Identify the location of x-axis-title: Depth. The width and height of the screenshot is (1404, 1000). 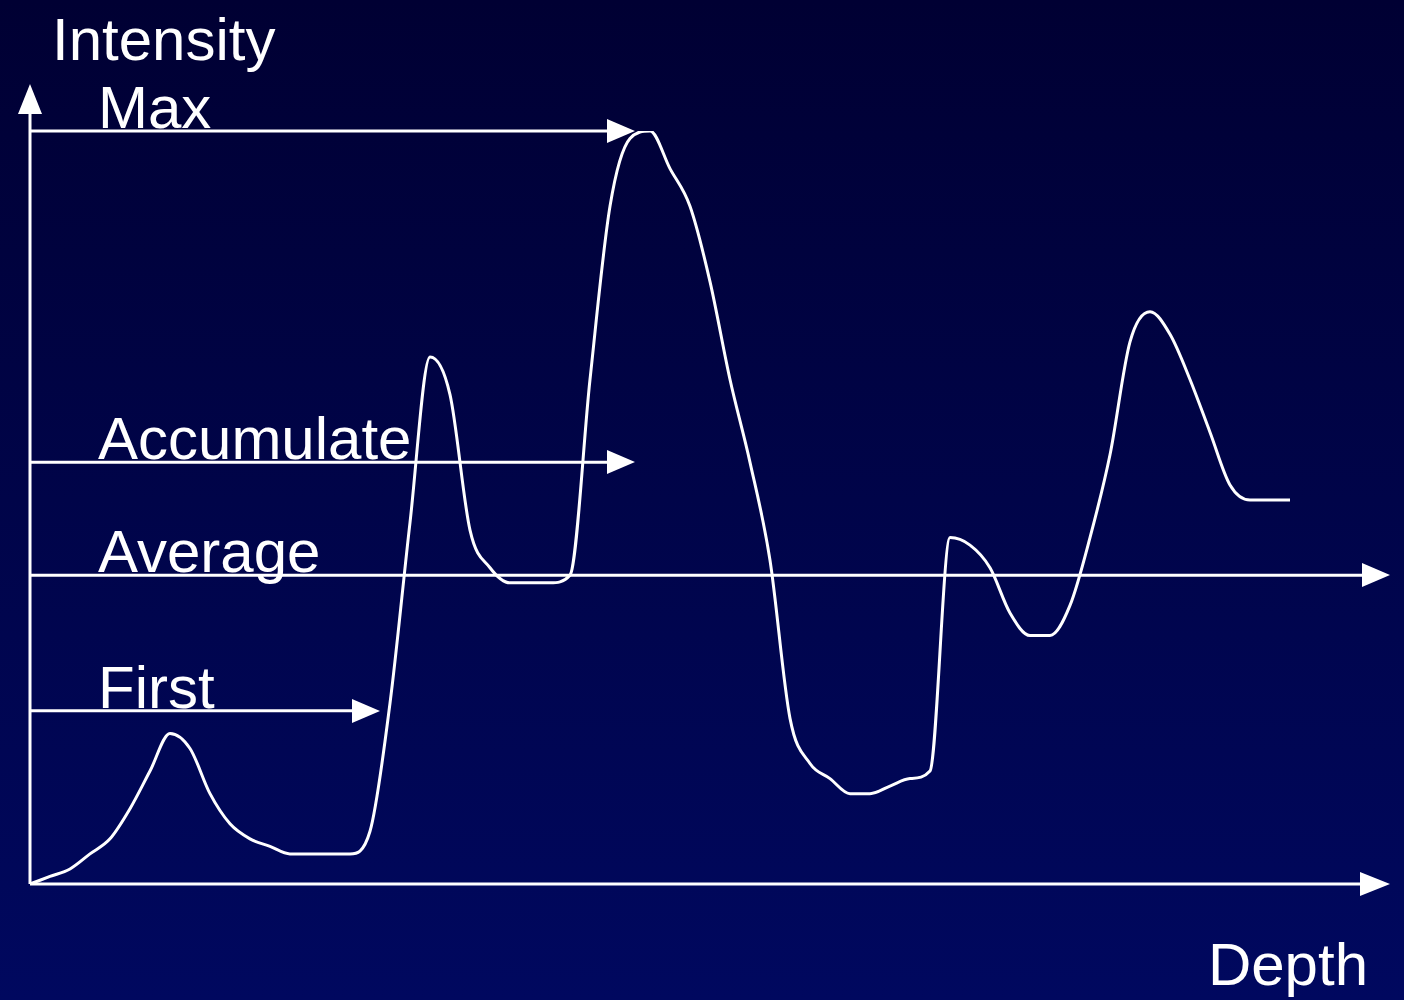
(1287, 964).